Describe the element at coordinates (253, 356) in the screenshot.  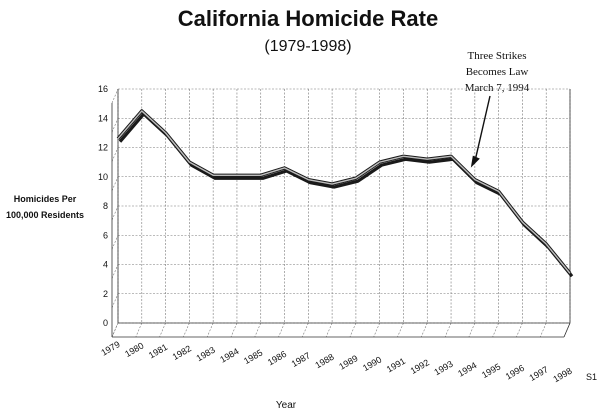
I see `x-tick-label: 1985` at that location.